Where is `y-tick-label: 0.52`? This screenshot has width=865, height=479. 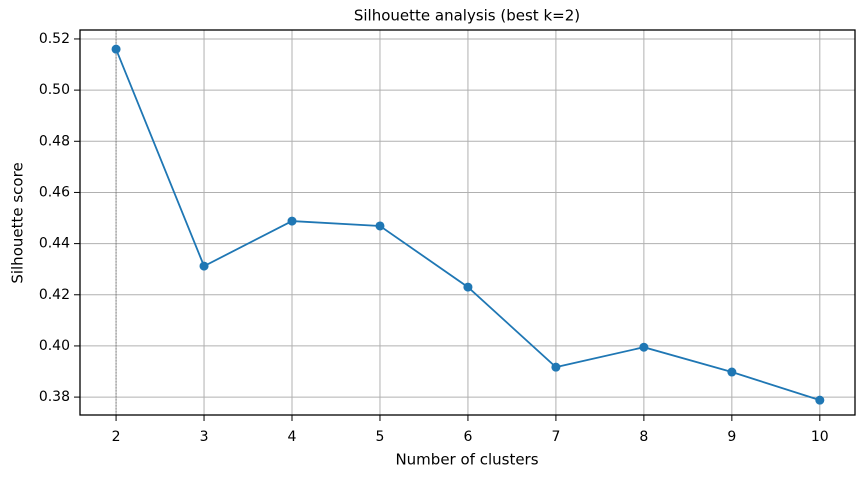
y-tick-label: 0.52 is located at coordinates (54, 39).